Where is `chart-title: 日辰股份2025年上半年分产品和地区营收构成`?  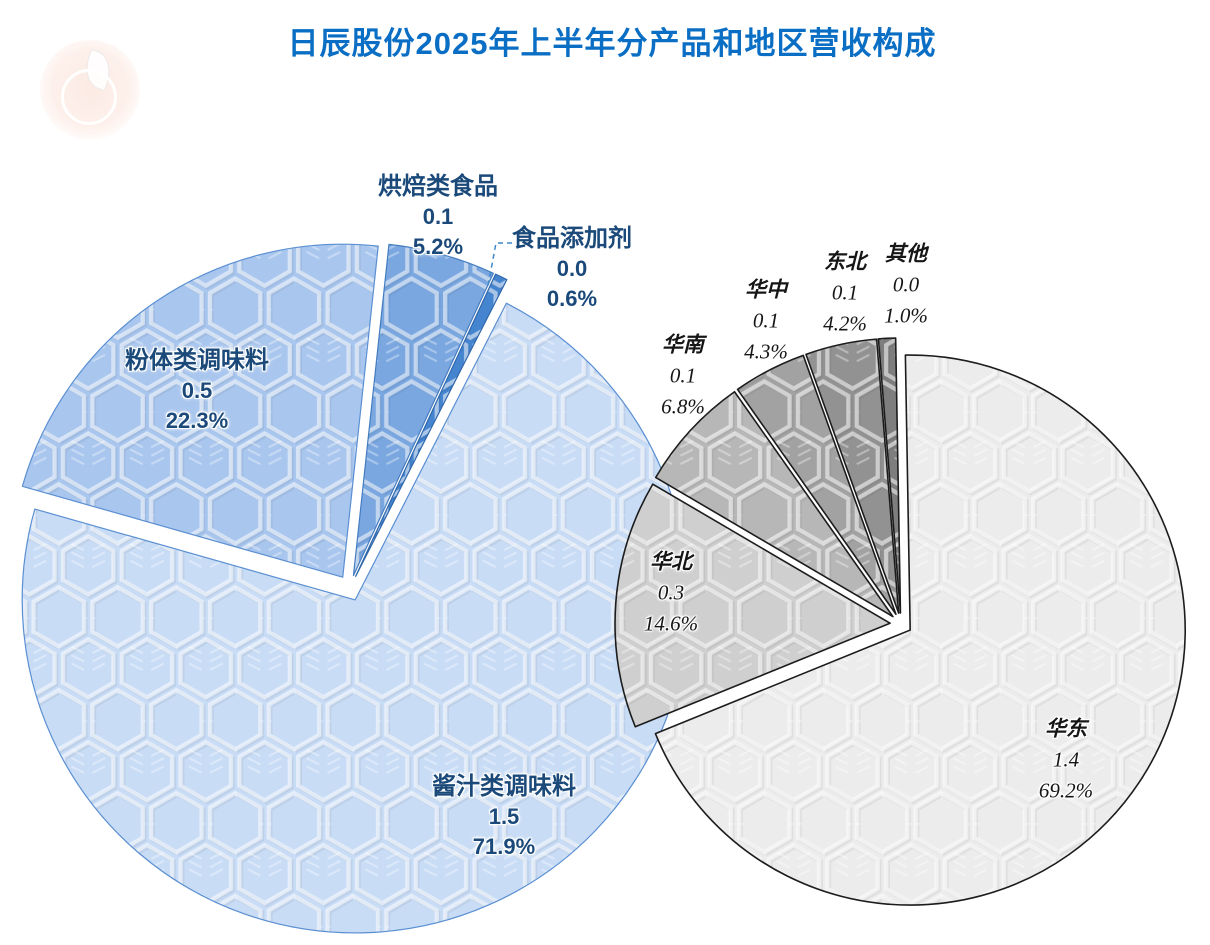 chart-title: 日辰股份2025年上半年分产品和地区营收构成 is located at coordinates (612, 43).